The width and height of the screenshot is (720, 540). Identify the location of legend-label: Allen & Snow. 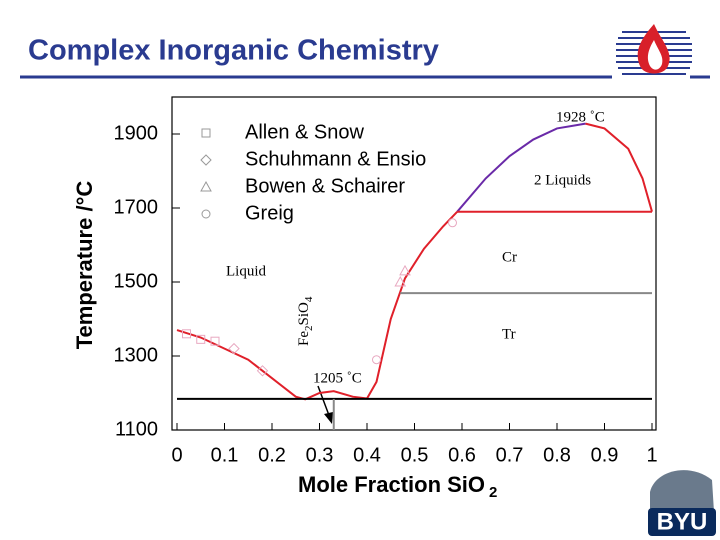
(305, 132).